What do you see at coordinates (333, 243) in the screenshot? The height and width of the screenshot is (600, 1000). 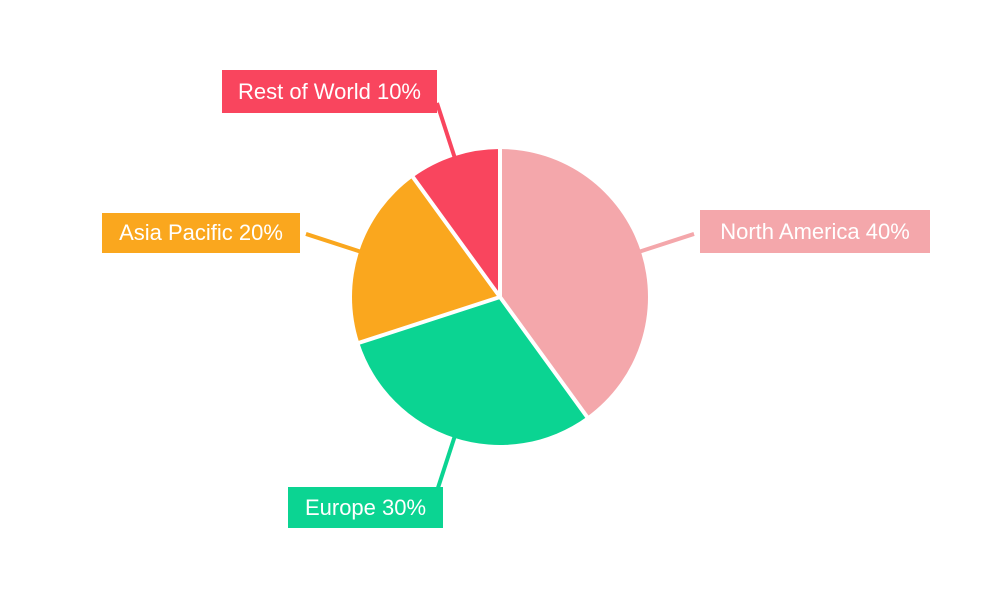 I see `leader-line-asia-pacific` at bounding box center [333, 243].